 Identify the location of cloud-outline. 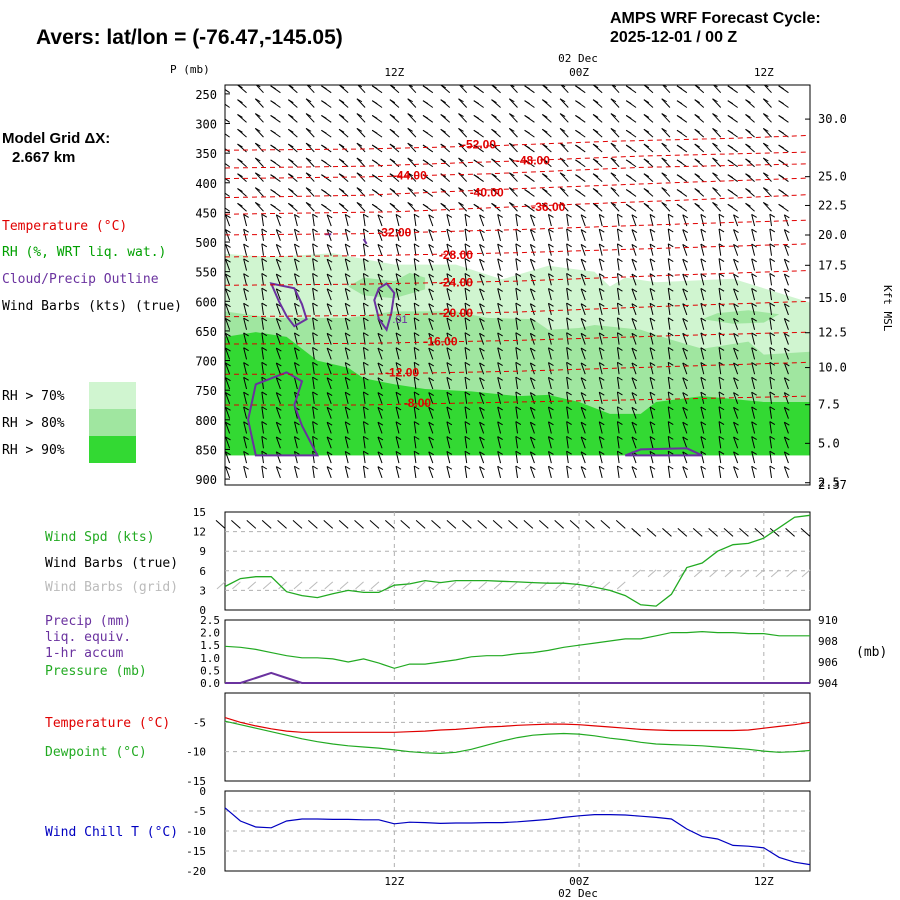
(663, 452).